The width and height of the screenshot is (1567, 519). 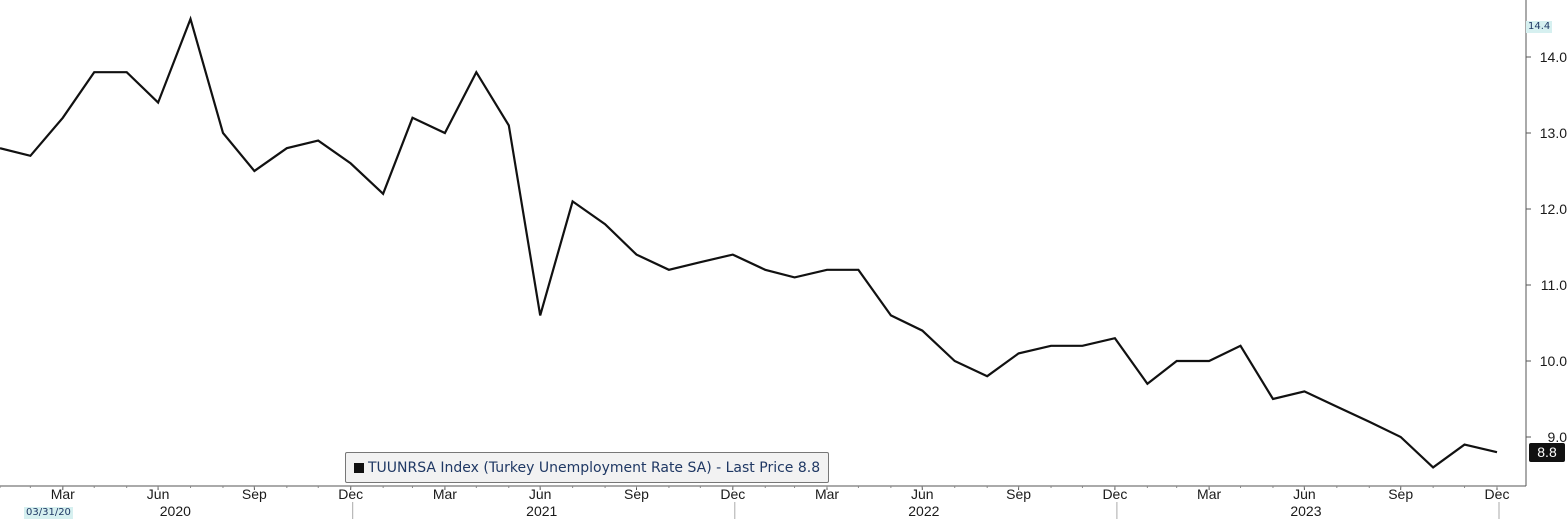 I want to click on y-tick-label: 14.0, so click(x=1553, y=57).